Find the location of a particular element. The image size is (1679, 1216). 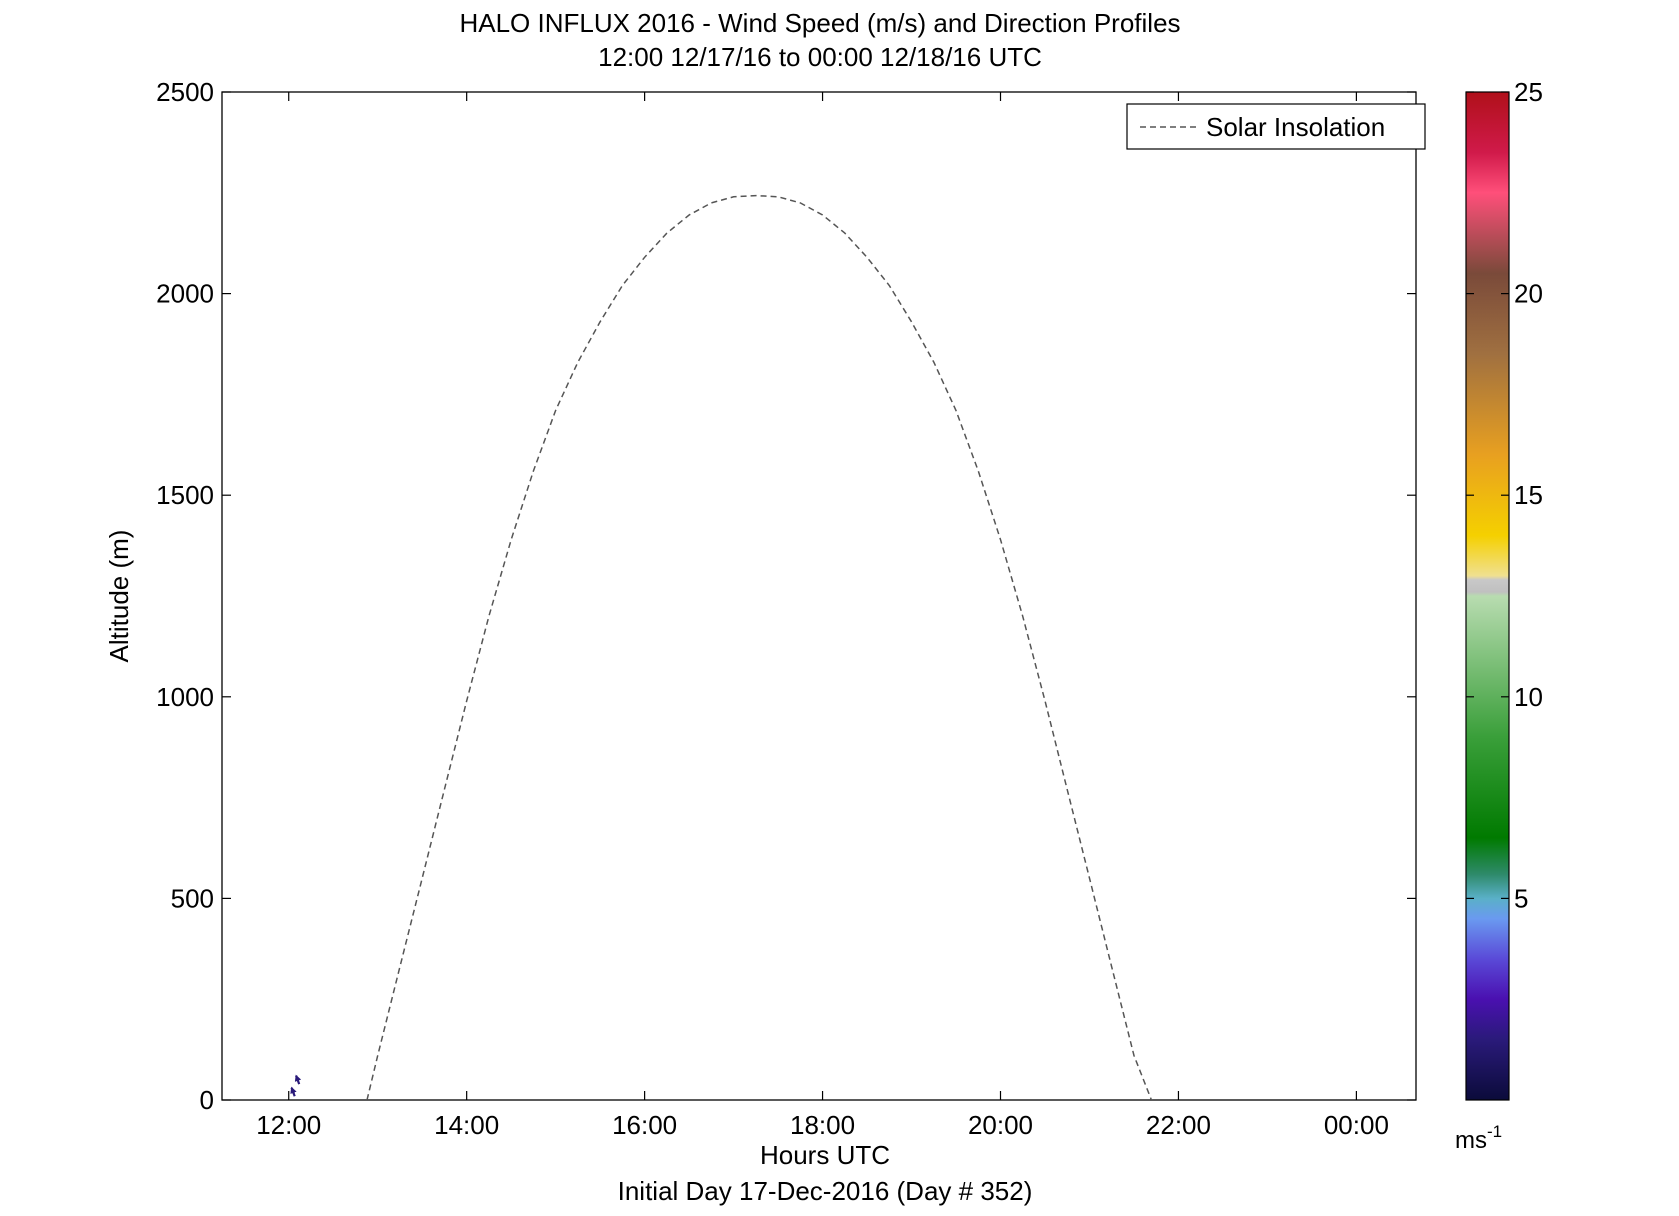

legend-box is located at coordinates (1276, 126).